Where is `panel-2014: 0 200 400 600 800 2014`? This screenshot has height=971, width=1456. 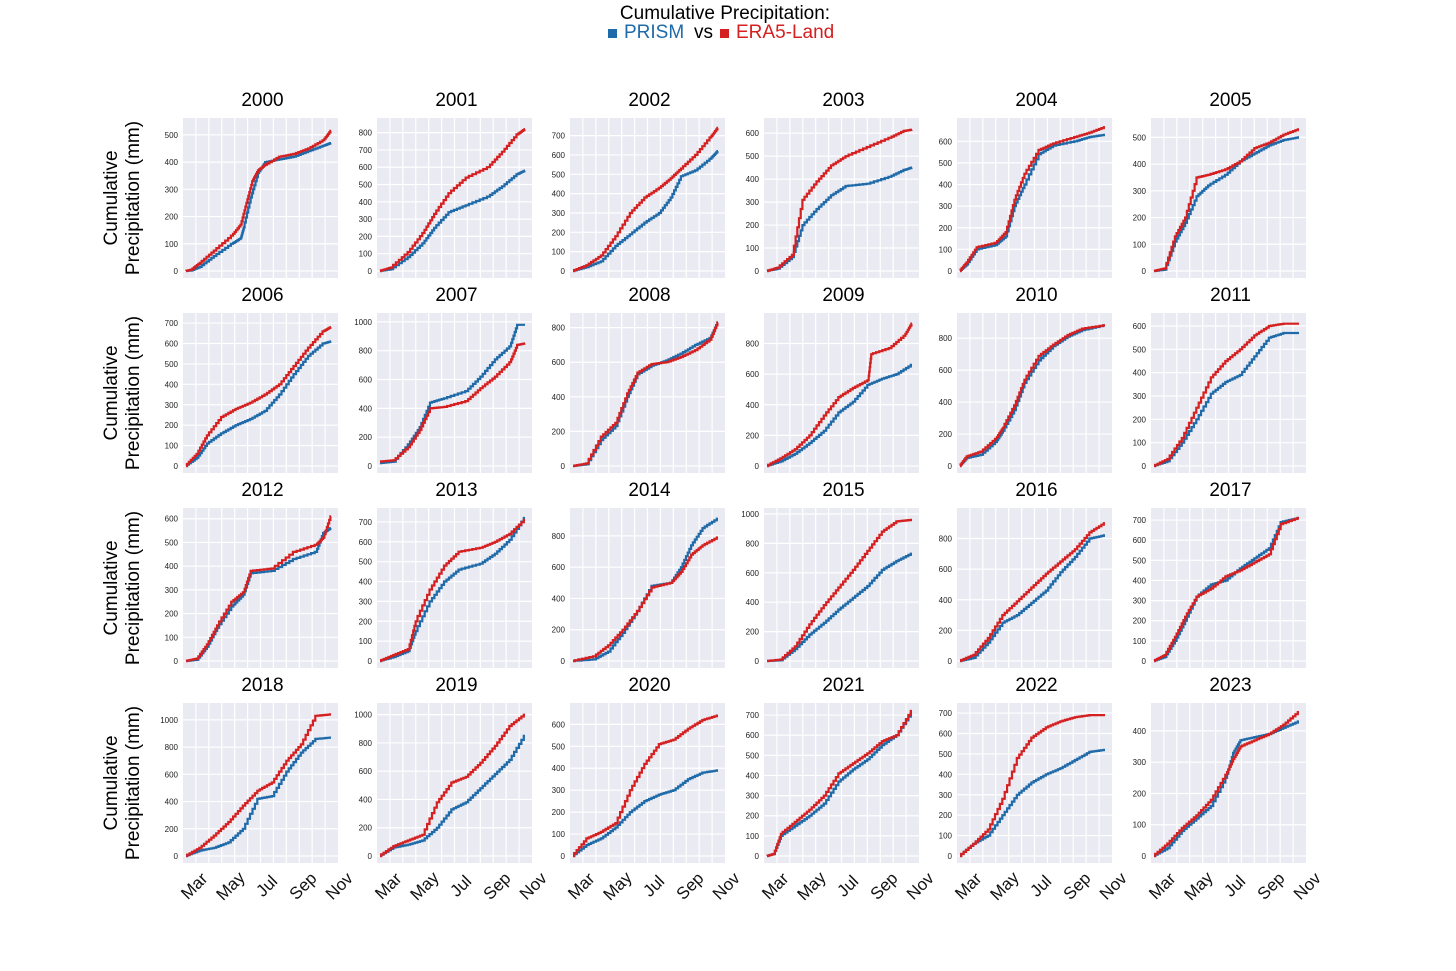 panel-2014: 0 200 400 600 800 2014 is located at coordinates (638, 574).